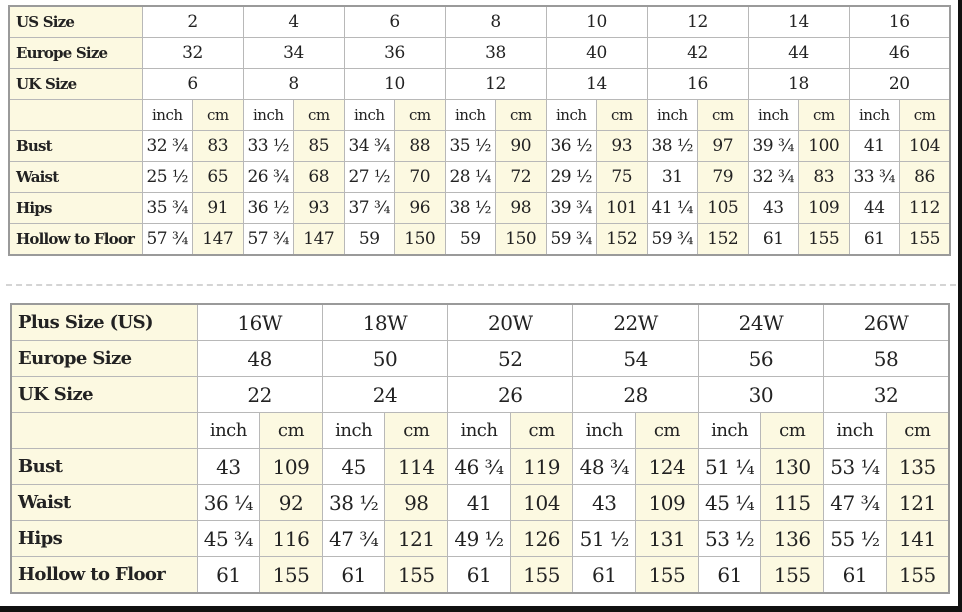 This screenshot has width=962, height=612. What do you see at coordinates (394, 21) in the screenshot?
I see `size-cell: 6` at bounding box center [394, 21].